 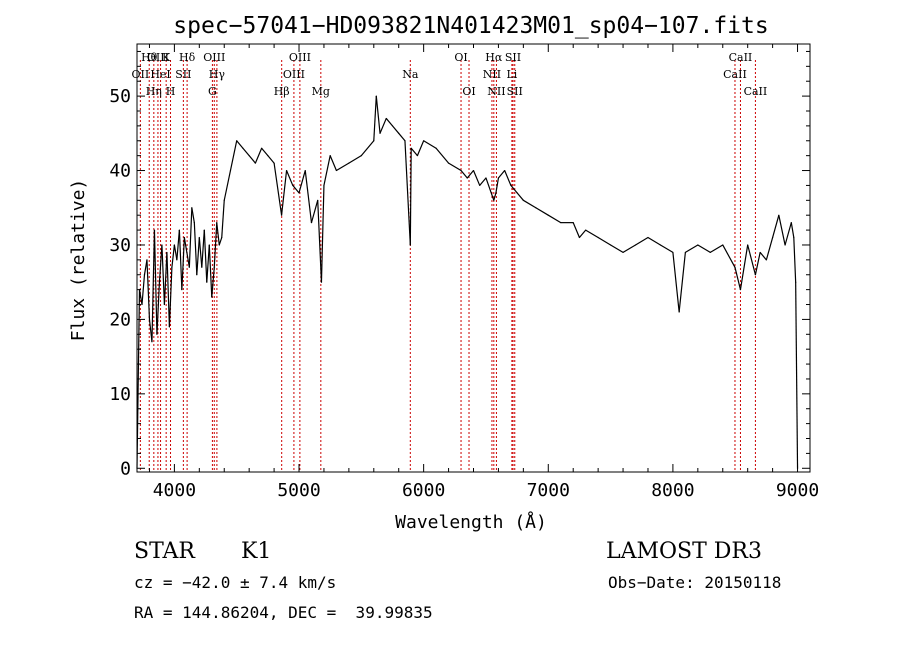 I want to click on y-tick-label-2: 20, so click(x=120, y=319).